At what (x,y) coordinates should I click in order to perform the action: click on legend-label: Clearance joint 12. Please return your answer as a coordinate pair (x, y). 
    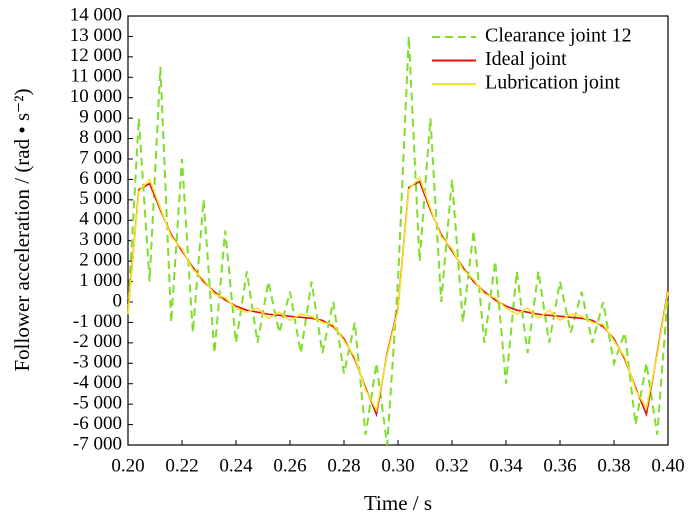
    Looking at the image, I should click on (558, 36).